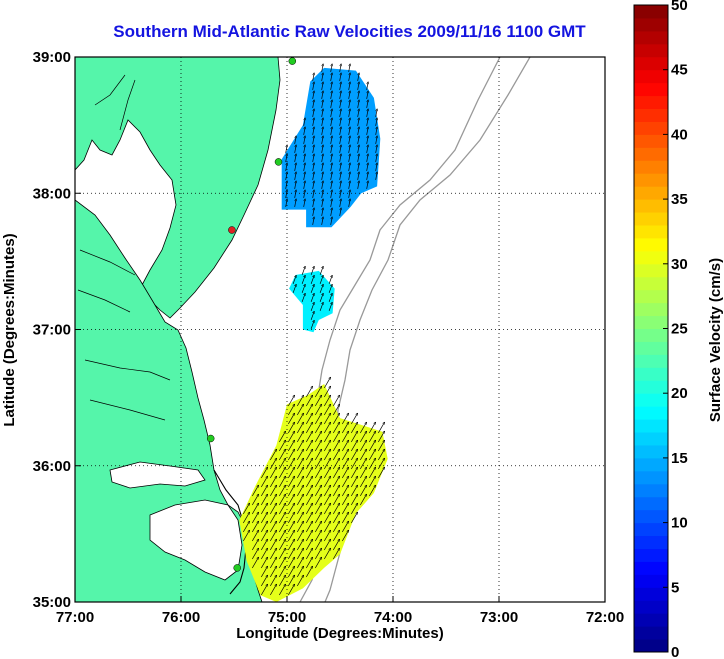 This screenshot has width=724, height=659. I want to click on radar-stations, so click(251, 314).